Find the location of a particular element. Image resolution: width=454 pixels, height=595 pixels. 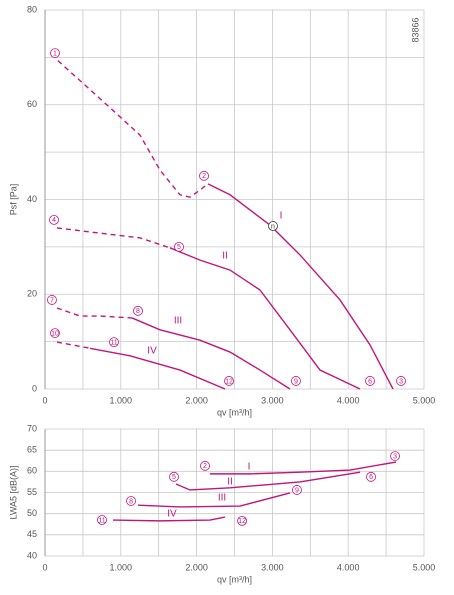

point-marker-label: 7 is located at coordinates (52, 300).